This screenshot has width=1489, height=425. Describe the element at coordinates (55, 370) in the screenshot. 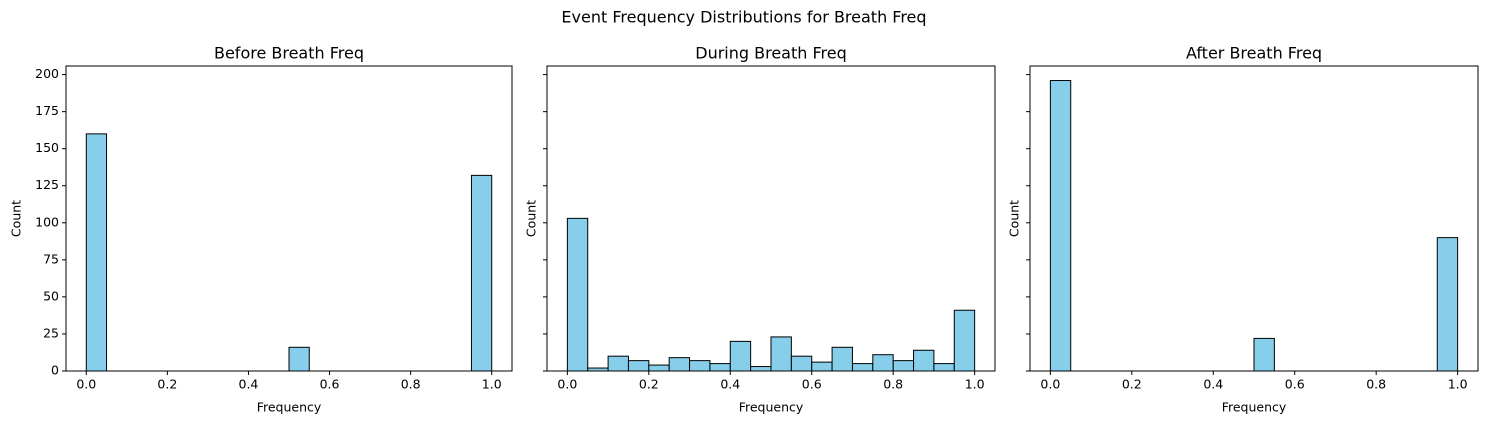

I see `y-tick-label: 0` at that location.